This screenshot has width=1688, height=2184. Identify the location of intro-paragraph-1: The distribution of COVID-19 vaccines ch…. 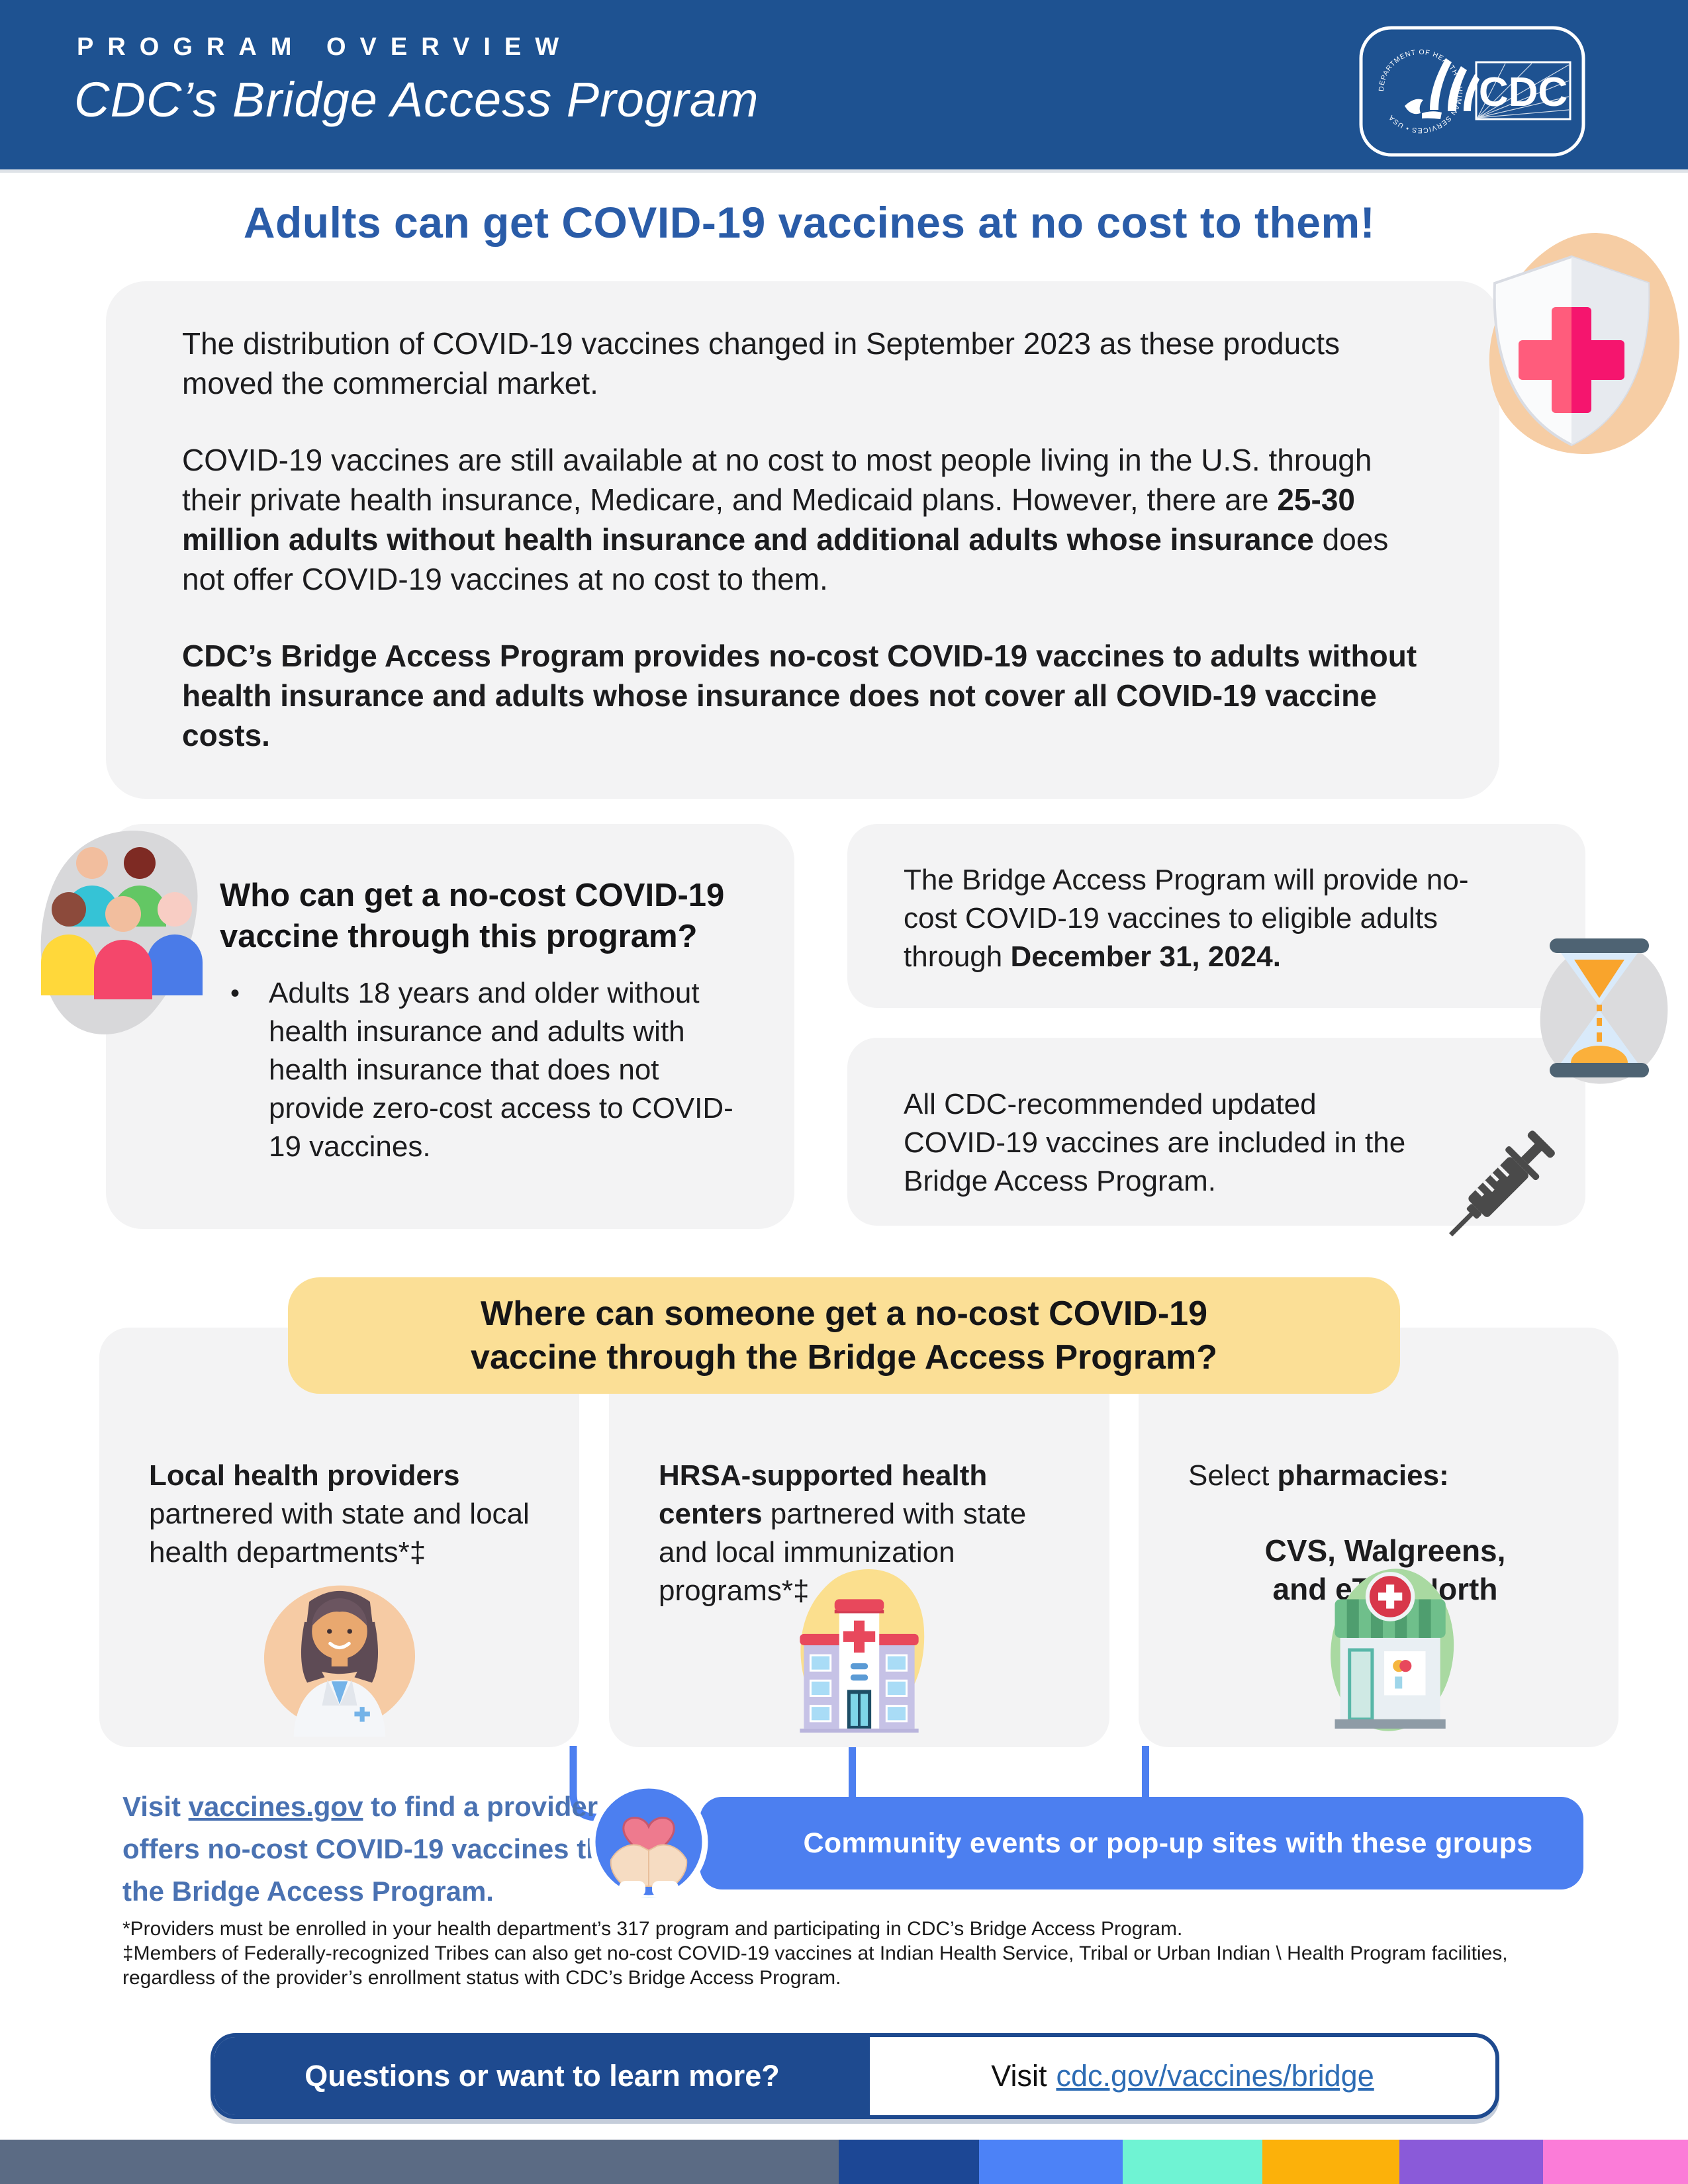
(761, 363).